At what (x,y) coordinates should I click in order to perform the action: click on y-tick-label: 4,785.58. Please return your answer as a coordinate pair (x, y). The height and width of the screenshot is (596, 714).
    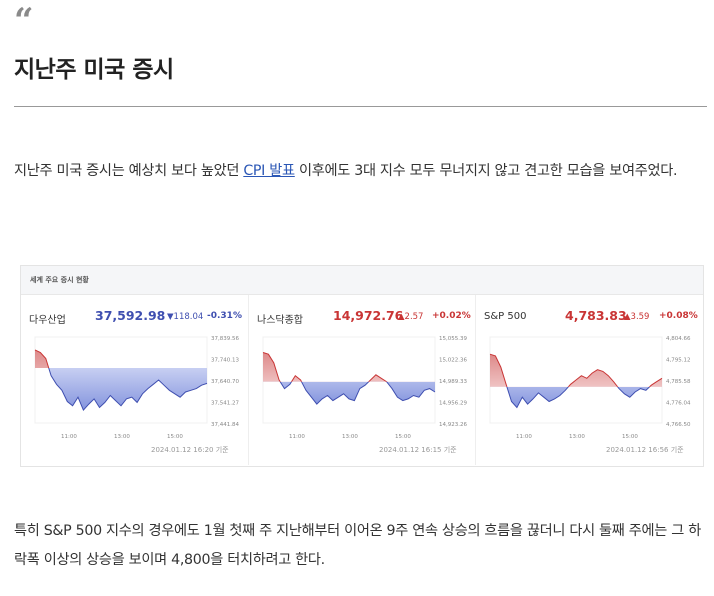
    Looking at the image, I should click on (678, 382).